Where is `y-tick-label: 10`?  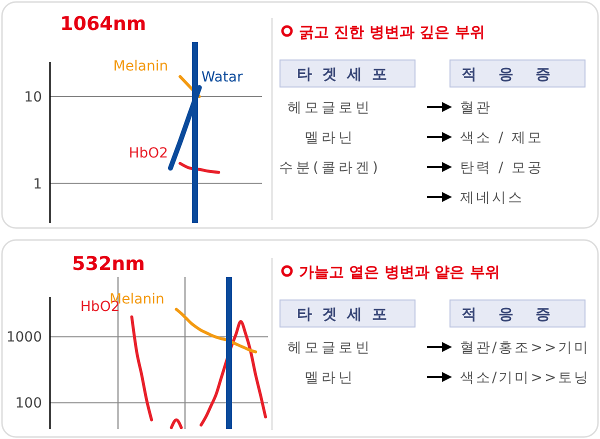 y-tick-label: 10 is located at coordinates (33, 98).